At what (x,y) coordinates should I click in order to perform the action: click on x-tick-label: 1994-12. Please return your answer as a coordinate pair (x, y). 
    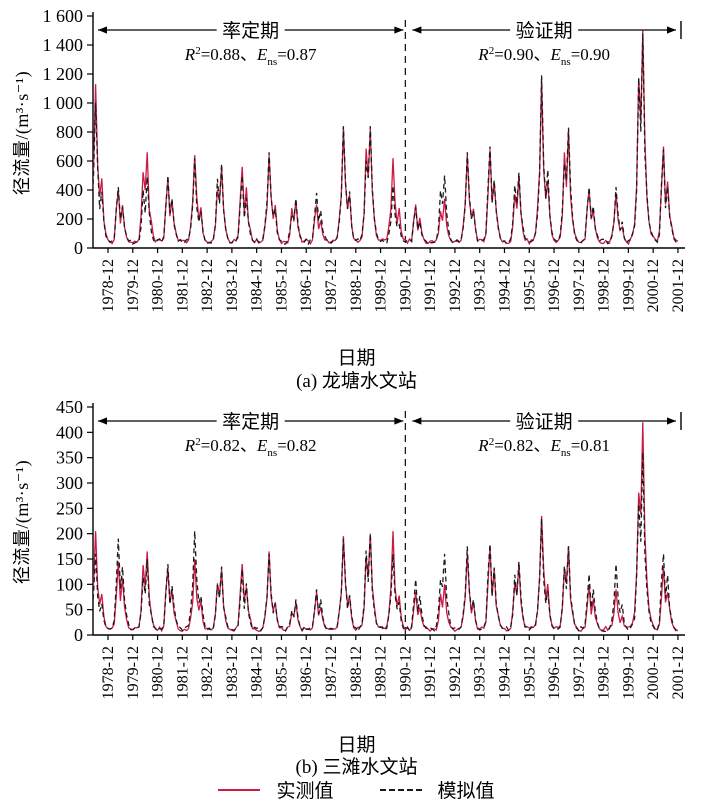
    Looking at the image, I should click on (504, 285).